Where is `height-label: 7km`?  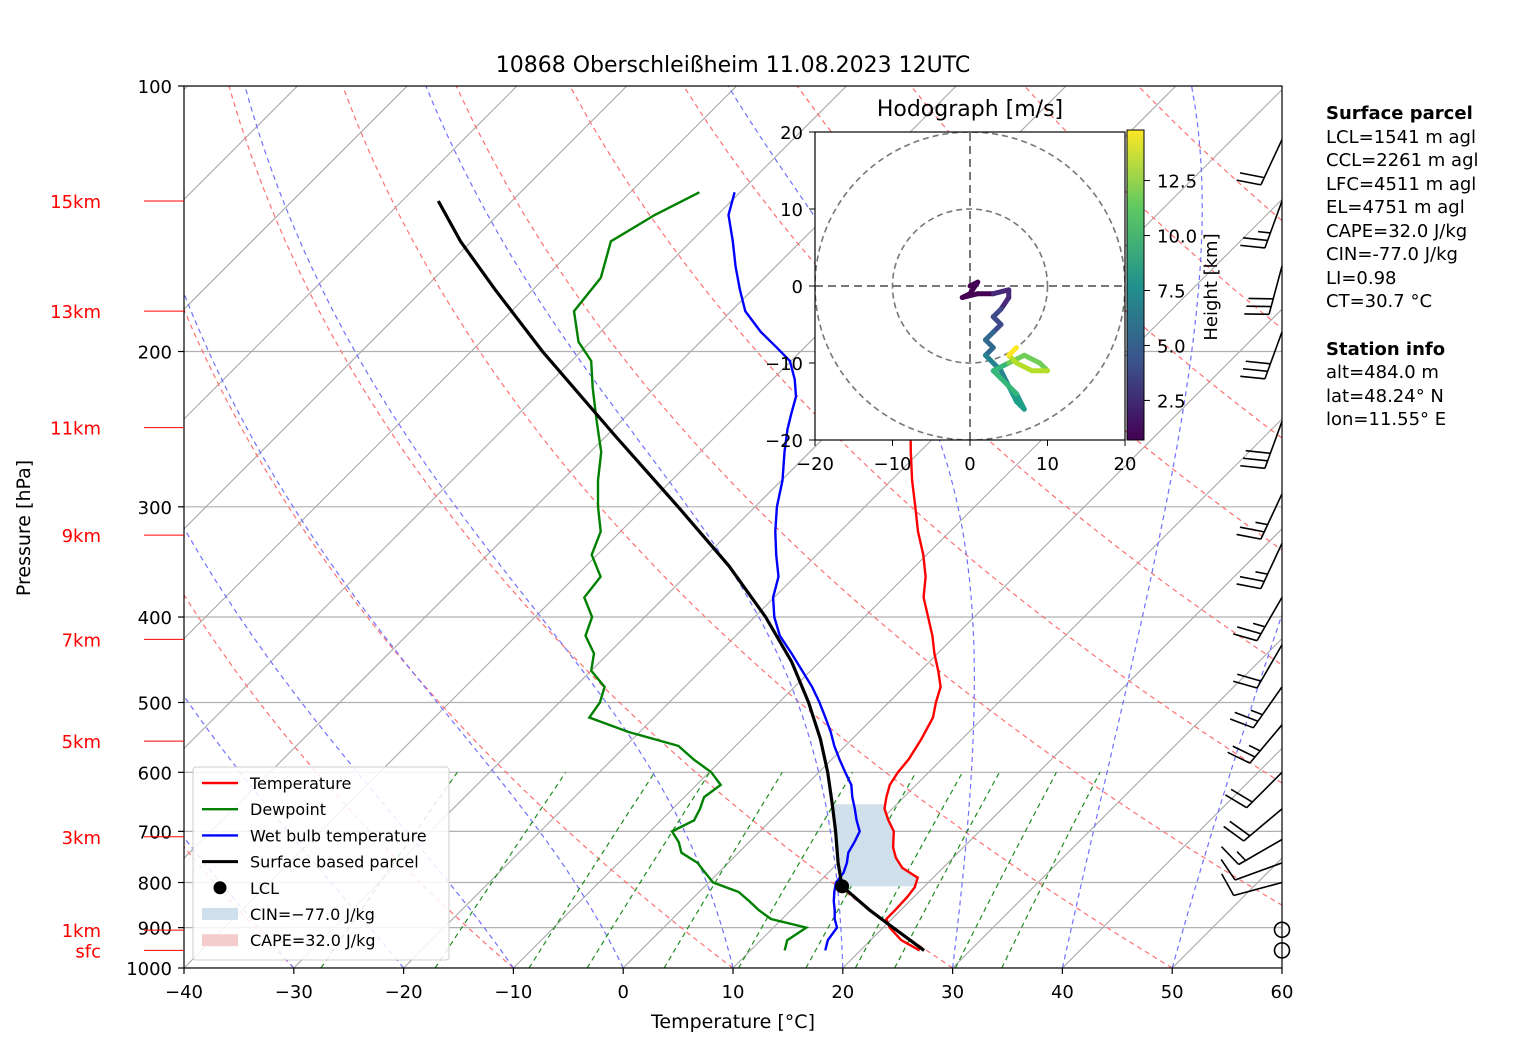
height-label: 7km is located at coordinates (81, 640).